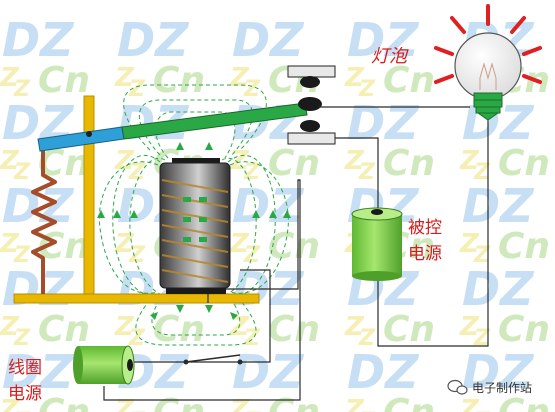  Describe the element at coordinates (104, 365) in the screenshot. I see `coil-power-source` at that location.